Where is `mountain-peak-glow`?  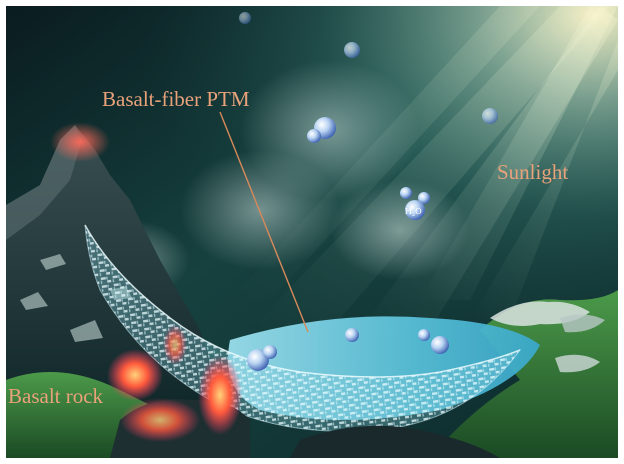
mountain-peak-glow is located at coordinates (80, 142).